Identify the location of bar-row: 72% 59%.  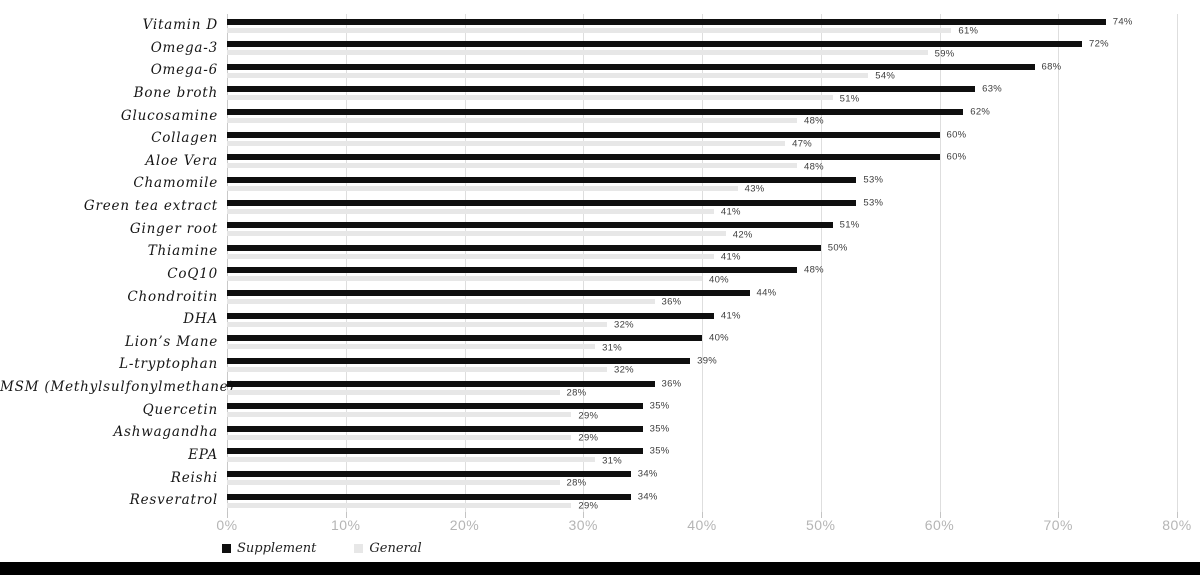
(702, 48).